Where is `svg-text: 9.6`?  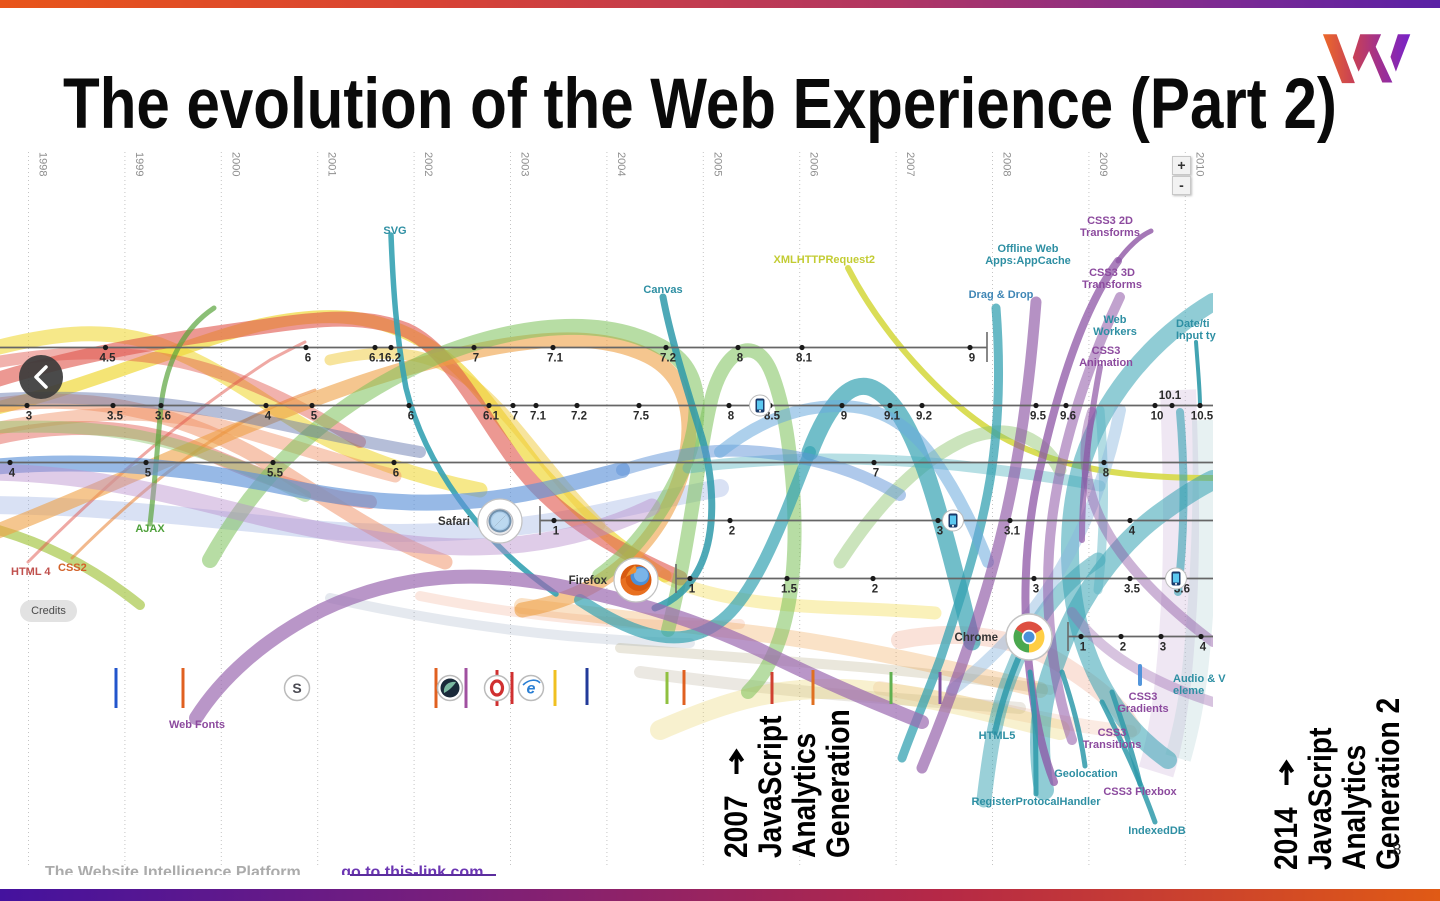 svg-text: 9.6 is located at coordinates (1068, 417).